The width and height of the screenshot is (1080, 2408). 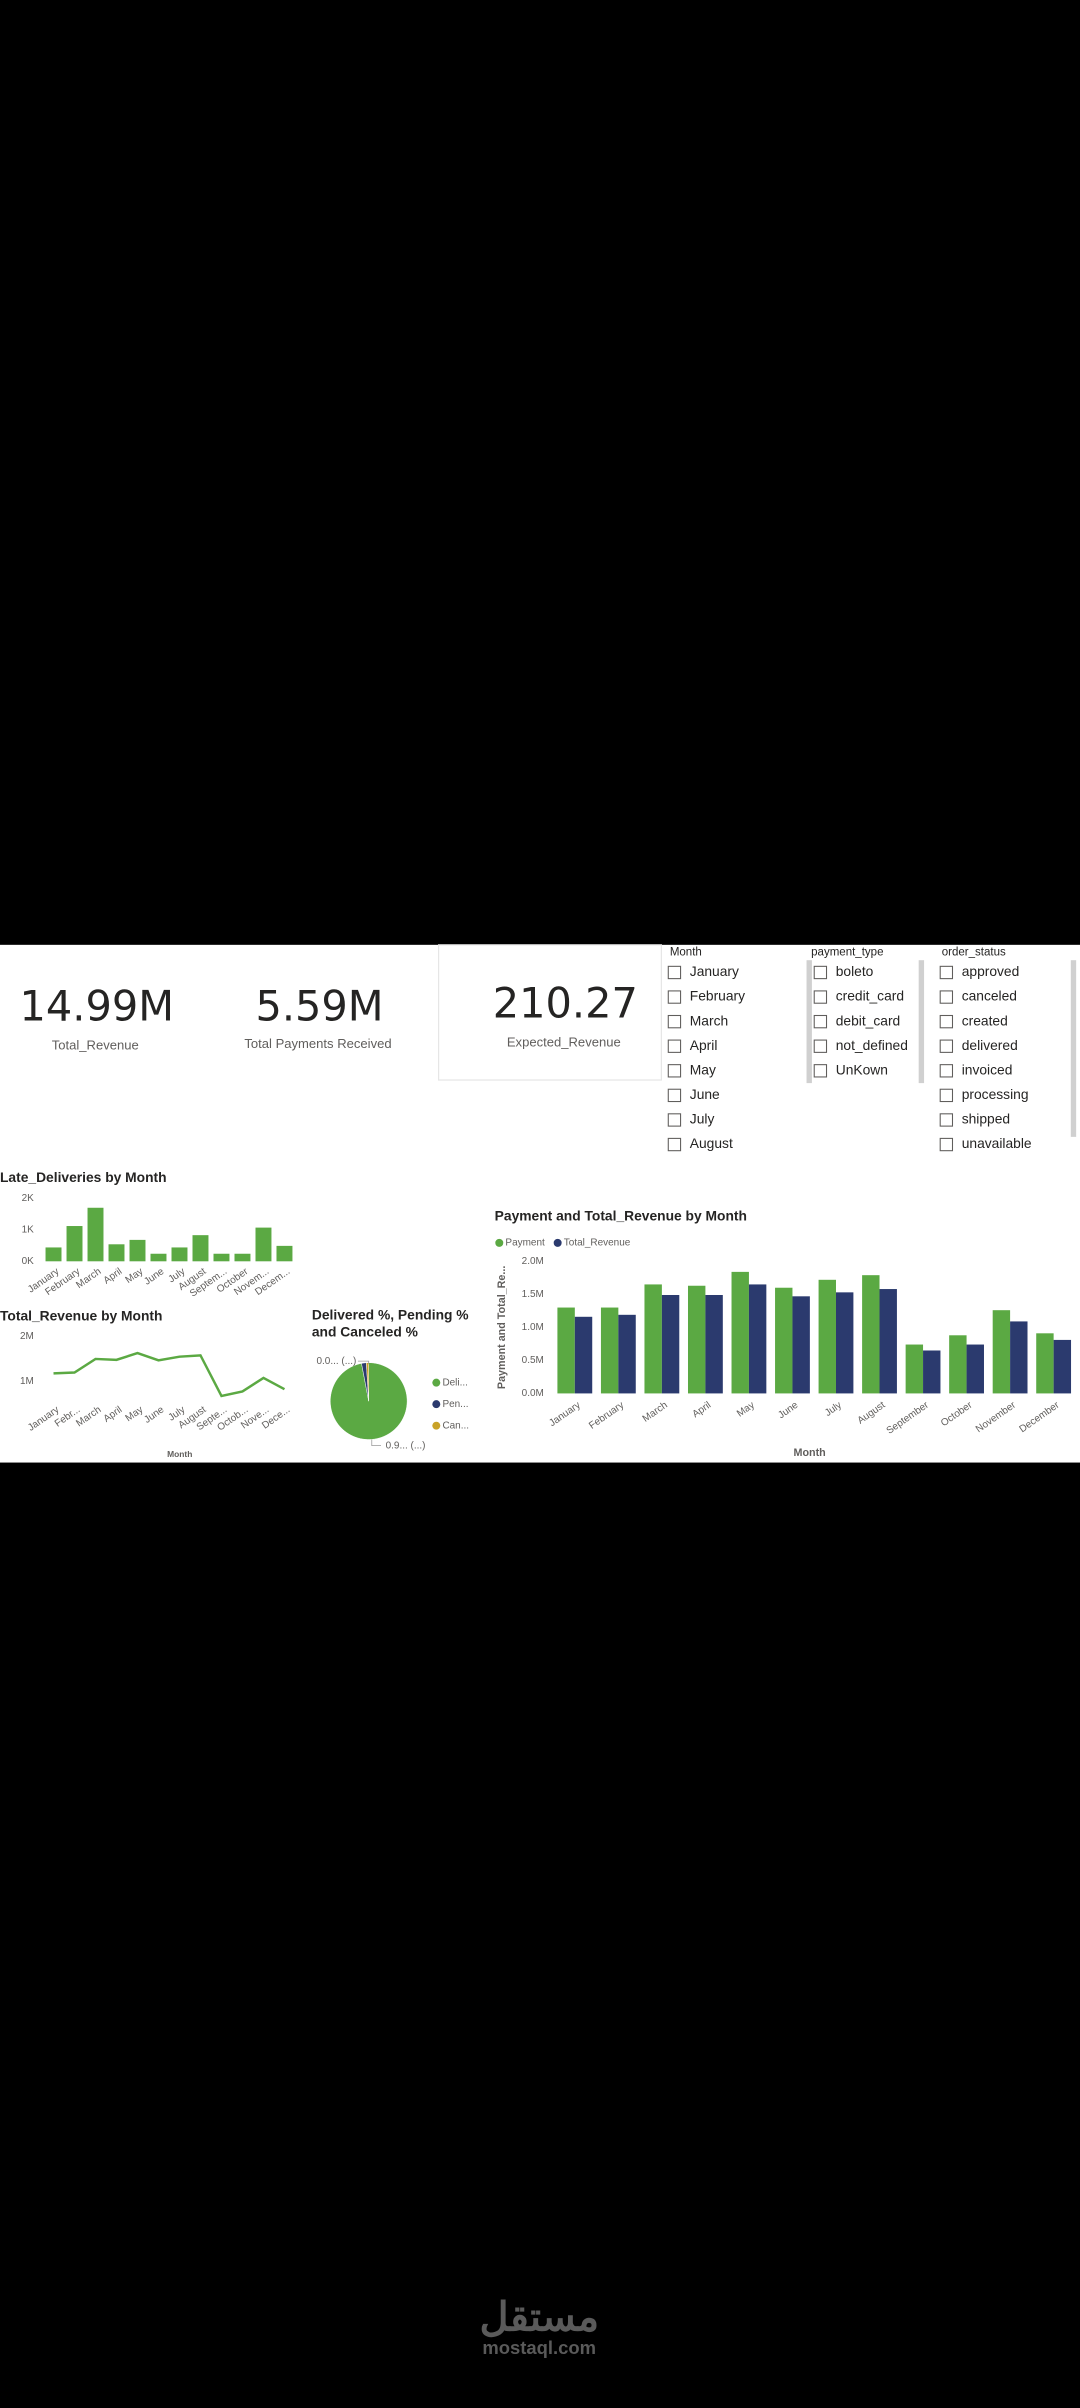 I want to click on kpi-value: 210.27, so click(x=565, y=1003).